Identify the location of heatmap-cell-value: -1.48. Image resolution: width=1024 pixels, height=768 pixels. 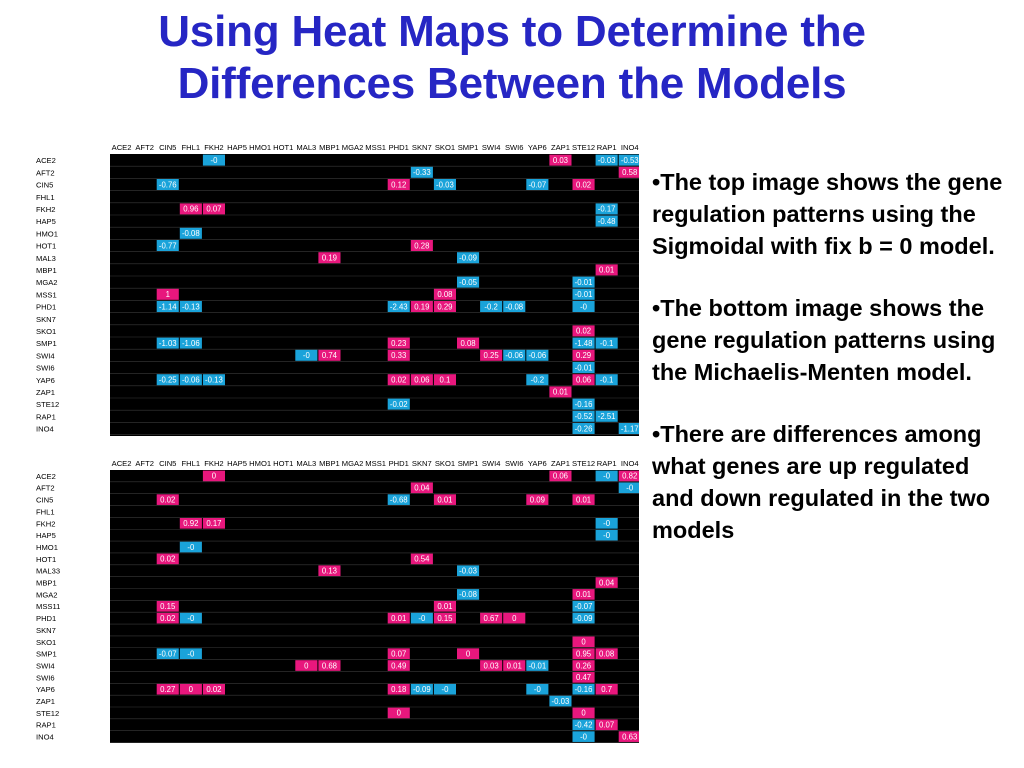
(584, 343).